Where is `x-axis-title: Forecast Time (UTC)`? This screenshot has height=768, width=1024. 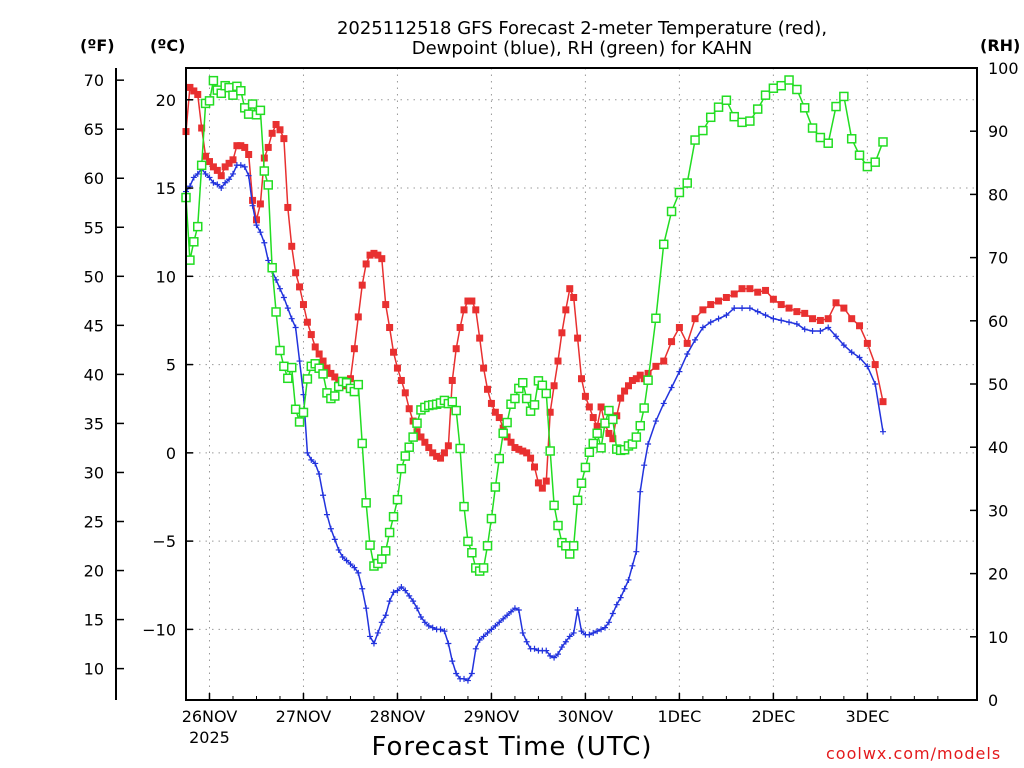 x-axis-title: Forecast Time (UTC) is located at coordinates (512, 747).